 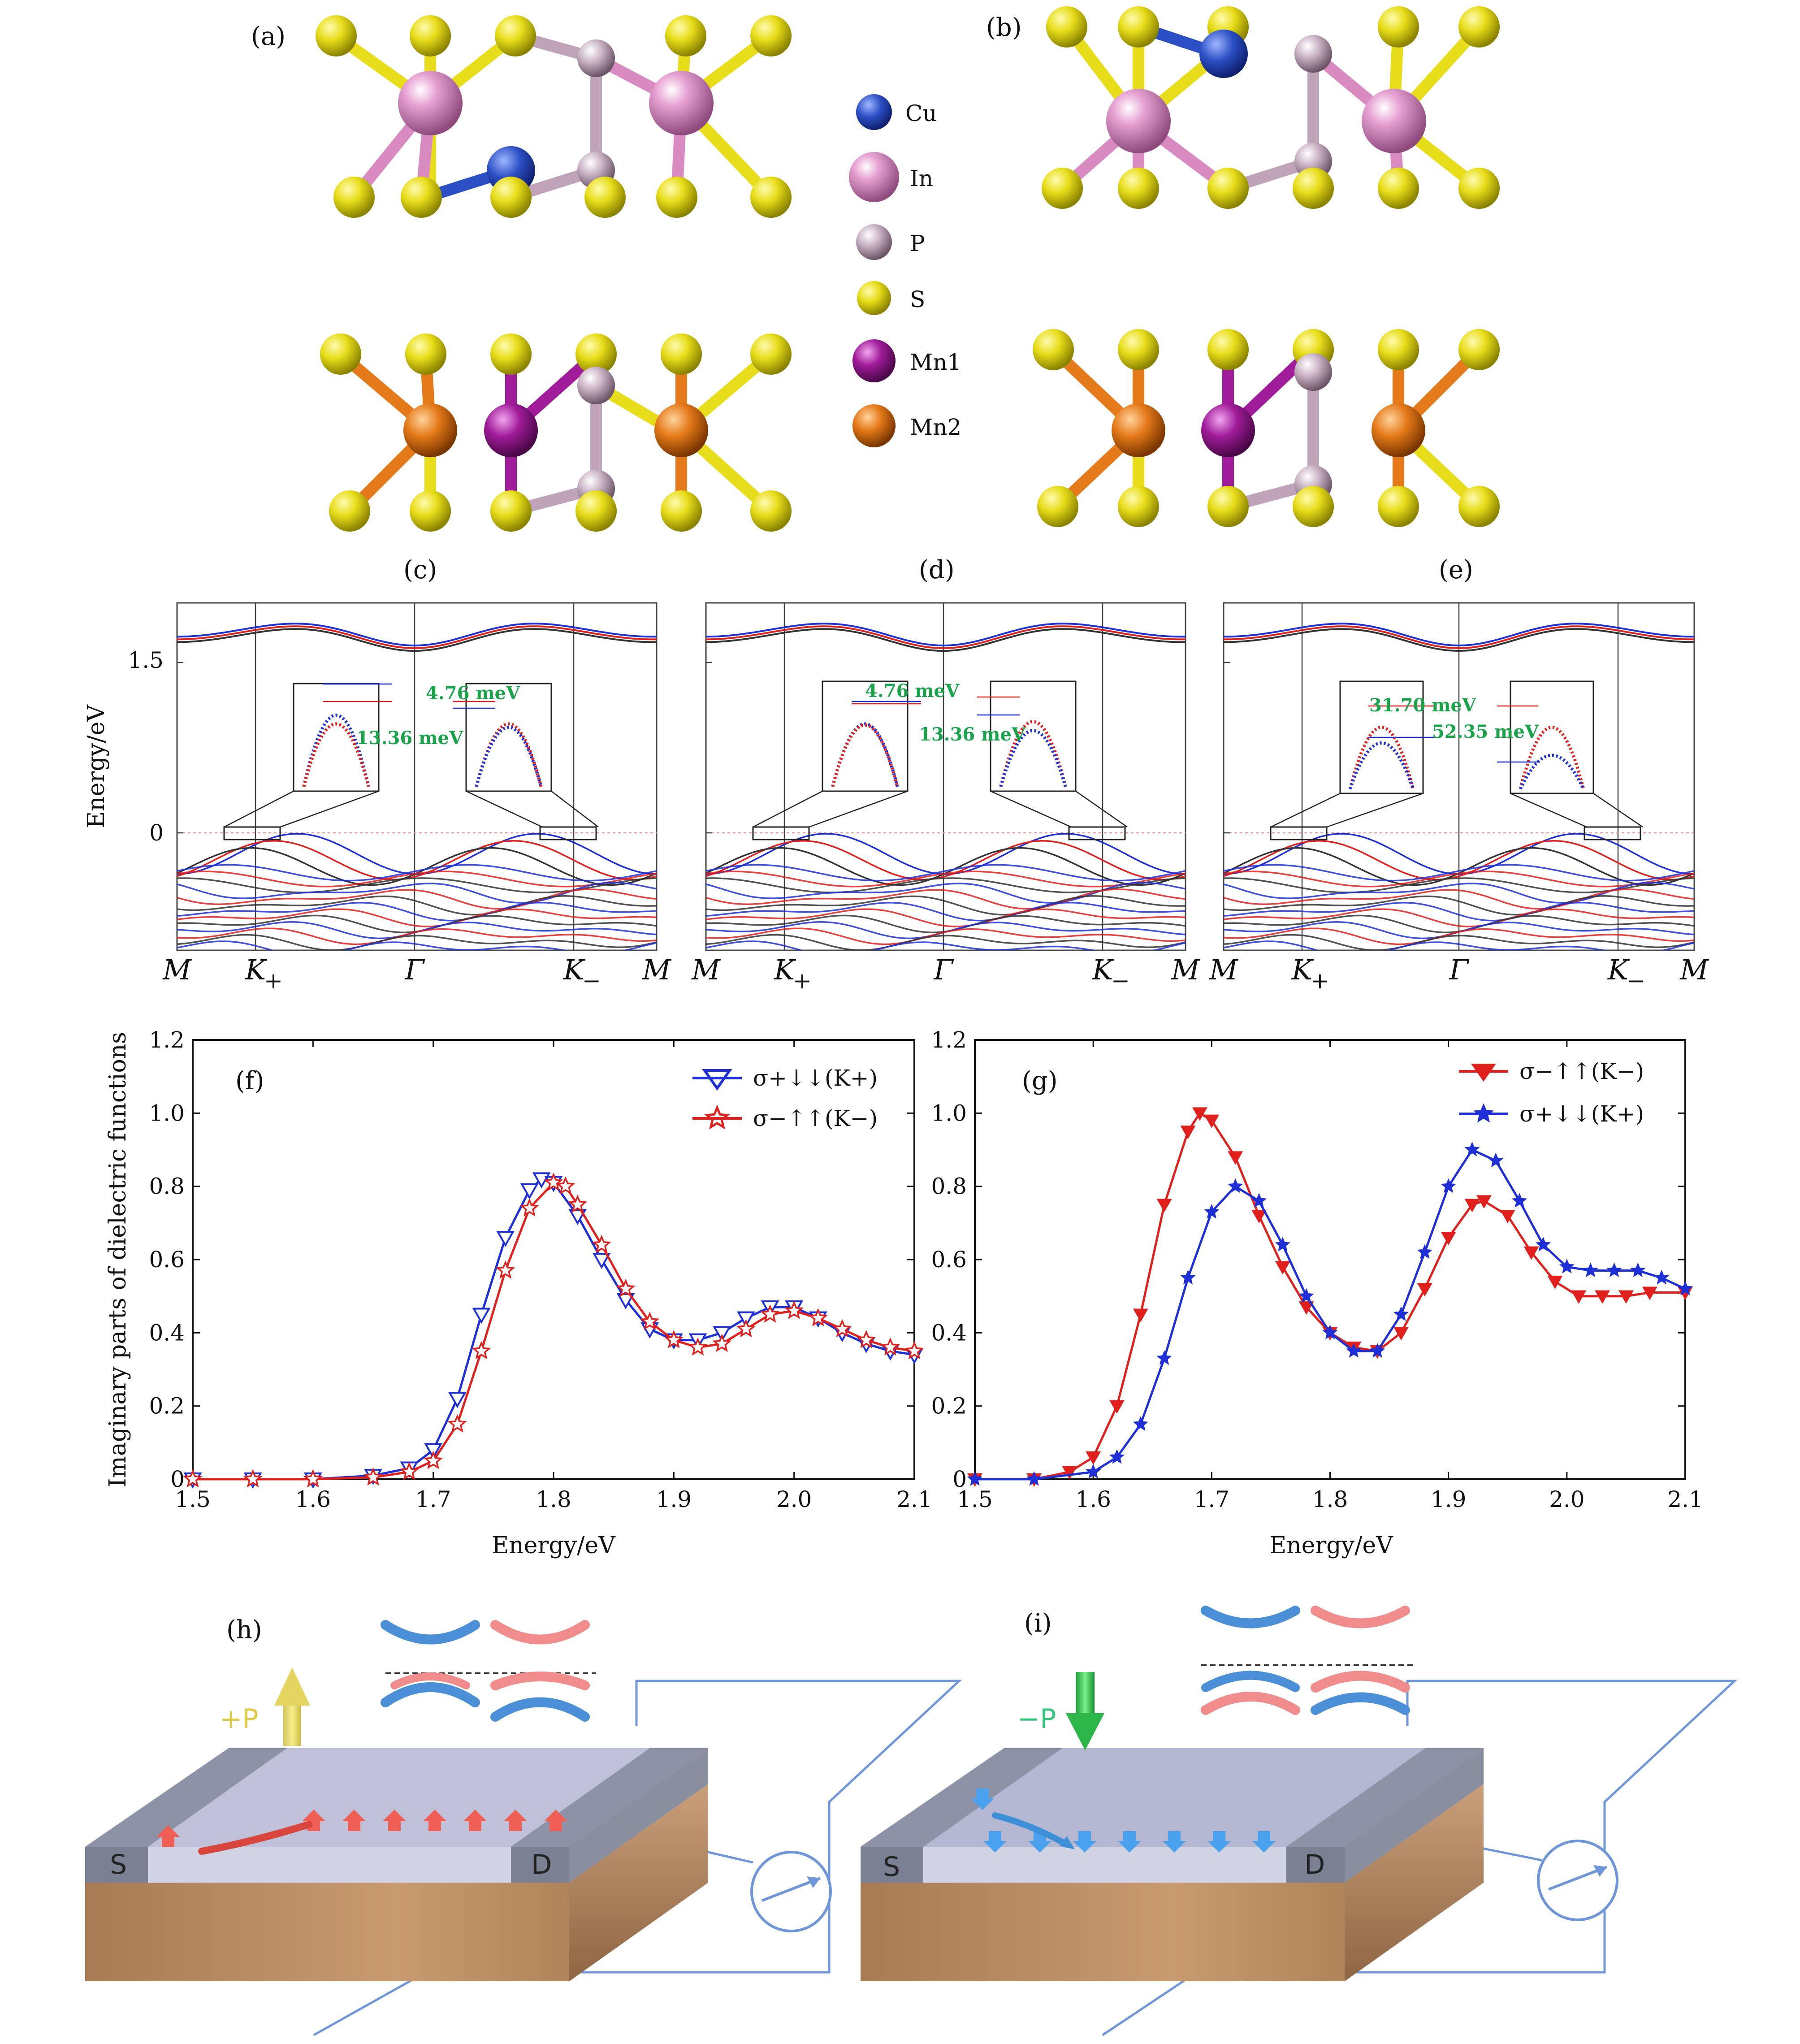 I want to click on legend-in-label: In, so click(x=922, y=178).